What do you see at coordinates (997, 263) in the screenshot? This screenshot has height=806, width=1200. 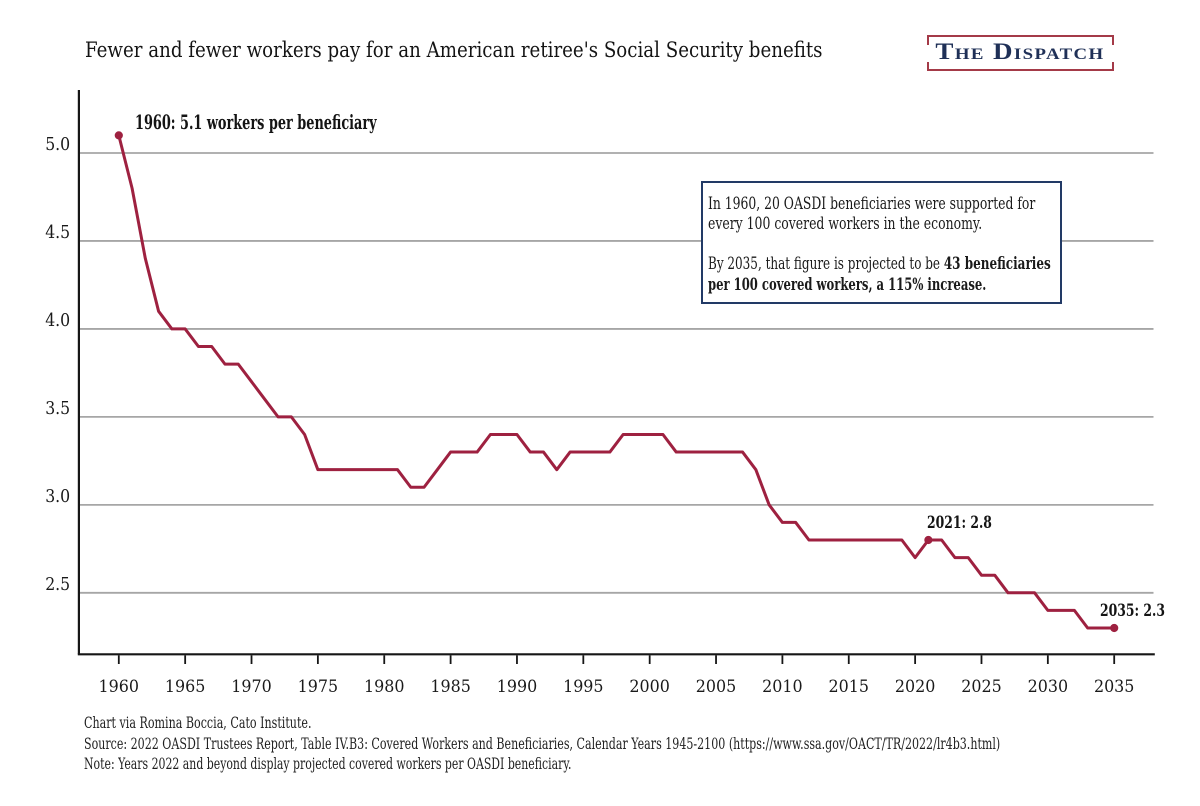 I see `callout-run-bold: 43 beneficiaries` at bounding box center [997, 263].